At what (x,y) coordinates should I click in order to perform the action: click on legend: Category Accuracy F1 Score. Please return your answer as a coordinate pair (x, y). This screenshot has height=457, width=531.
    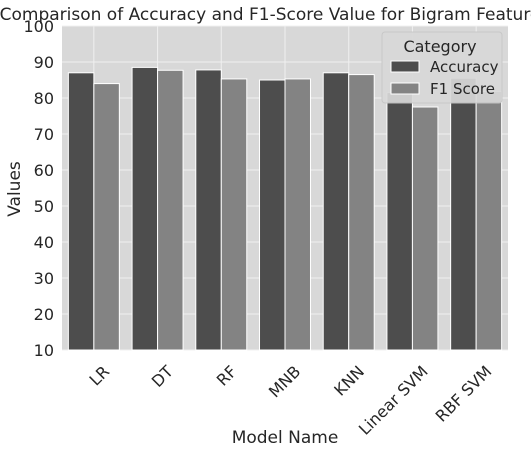
    Looking at the image, I should click on (442, 67).